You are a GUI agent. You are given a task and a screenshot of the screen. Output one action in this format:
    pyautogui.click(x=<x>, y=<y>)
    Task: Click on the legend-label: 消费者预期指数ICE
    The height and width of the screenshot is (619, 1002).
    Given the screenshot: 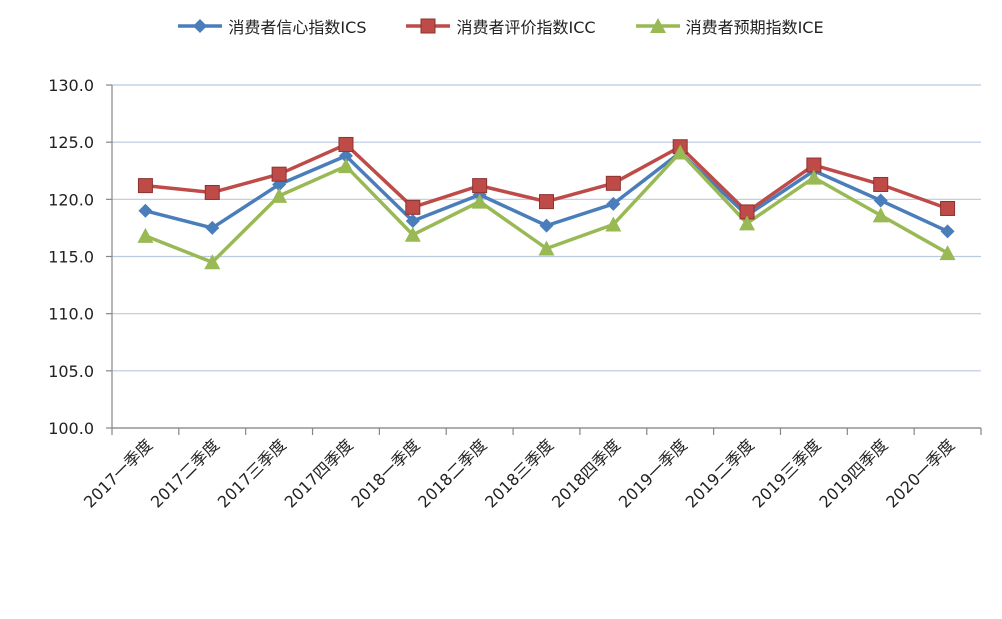 What is the action you would take?
    pyautogui.click(x=754, y=27)
    